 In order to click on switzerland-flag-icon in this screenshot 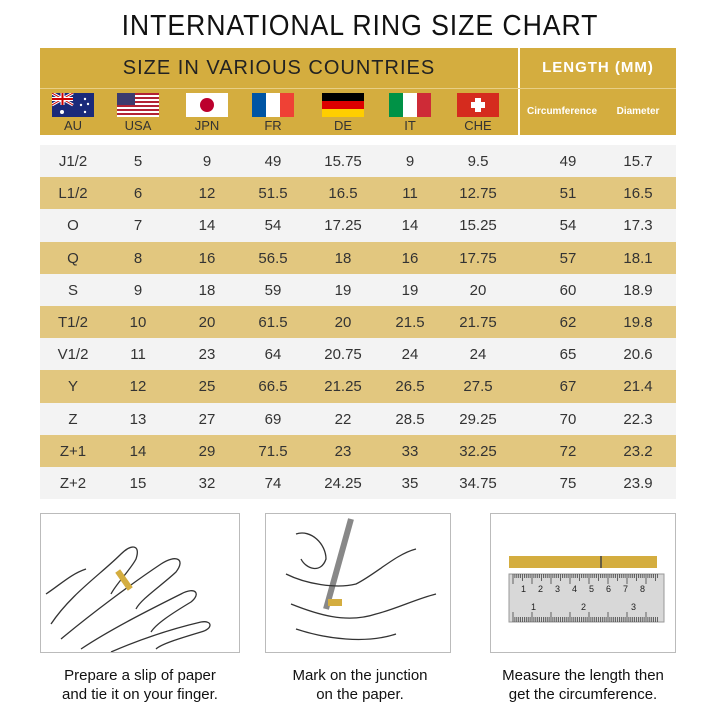, I will do `click(478, 105)`.